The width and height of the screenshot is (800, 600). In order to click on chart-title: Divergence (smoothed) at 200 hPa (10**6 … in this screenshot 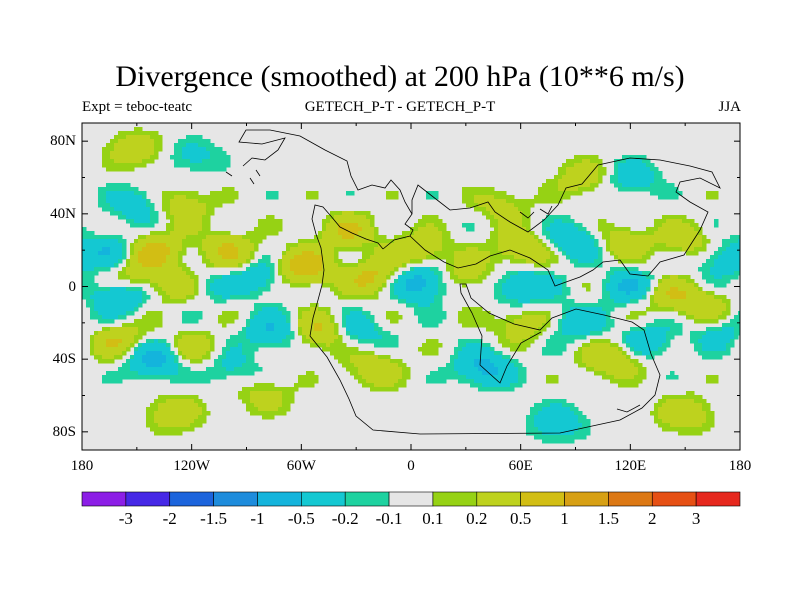, I will do `click(400, 76)`.